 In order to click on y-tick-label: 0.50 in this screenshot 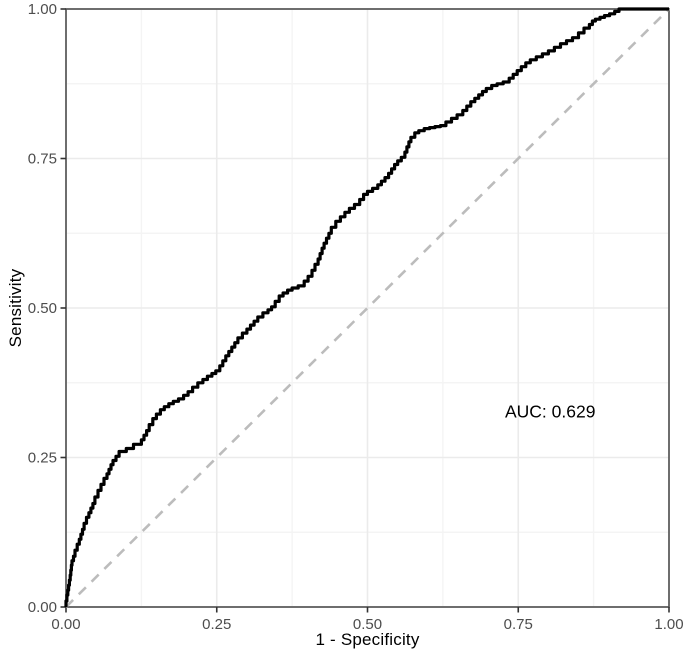, I will do `click(42, 308)`.